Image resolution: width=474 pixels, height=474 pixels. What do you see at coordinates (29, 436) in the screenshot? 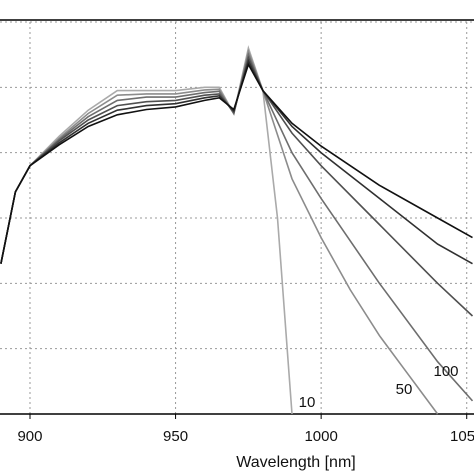
I see `x-tick-label: 900` at bounding box center [29, 436].